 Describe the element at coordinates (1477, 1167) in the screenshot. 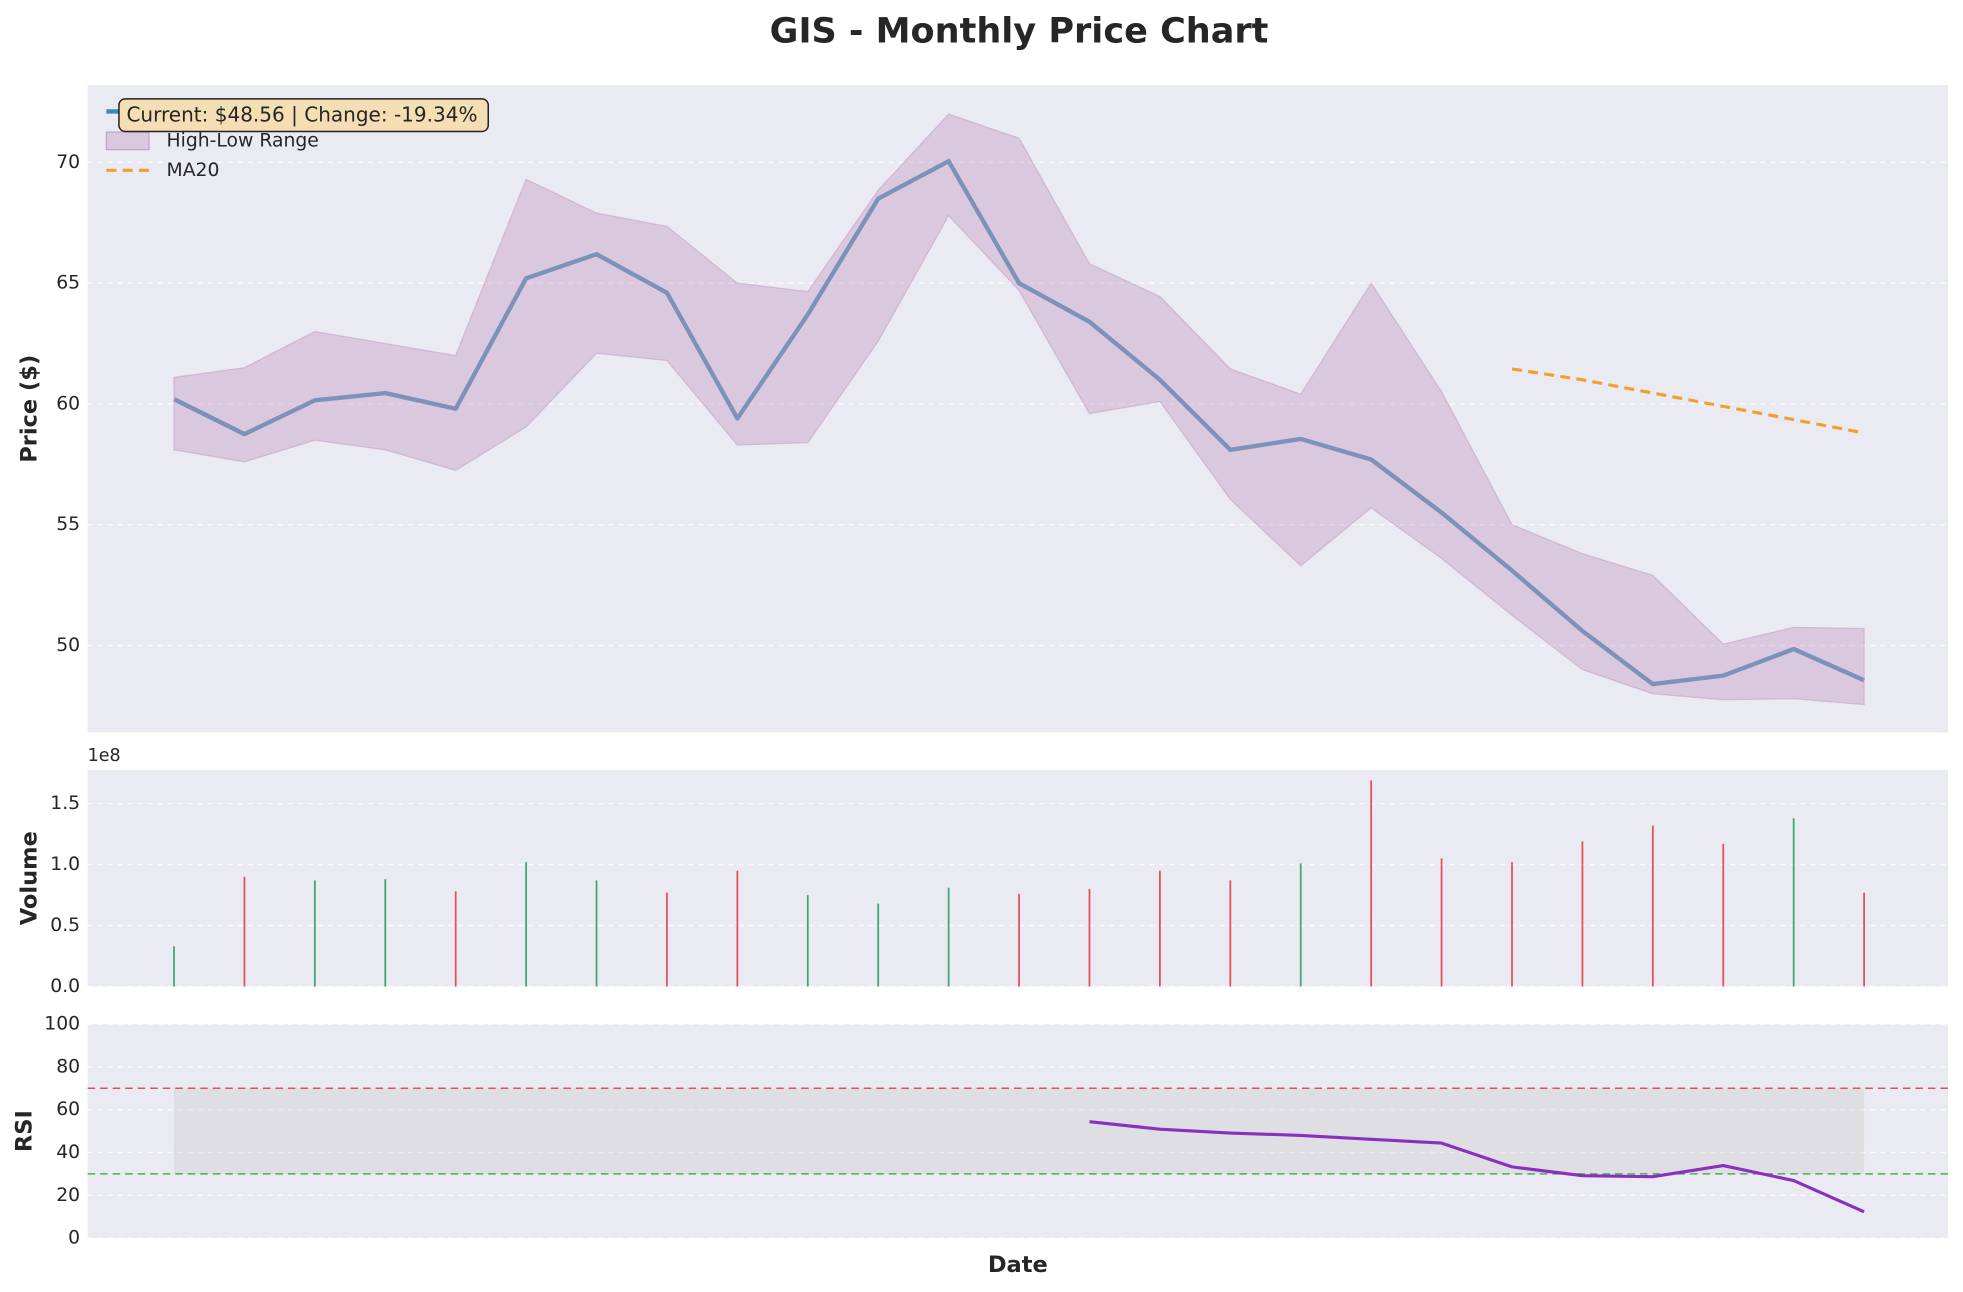

I see `price-line` at that location.